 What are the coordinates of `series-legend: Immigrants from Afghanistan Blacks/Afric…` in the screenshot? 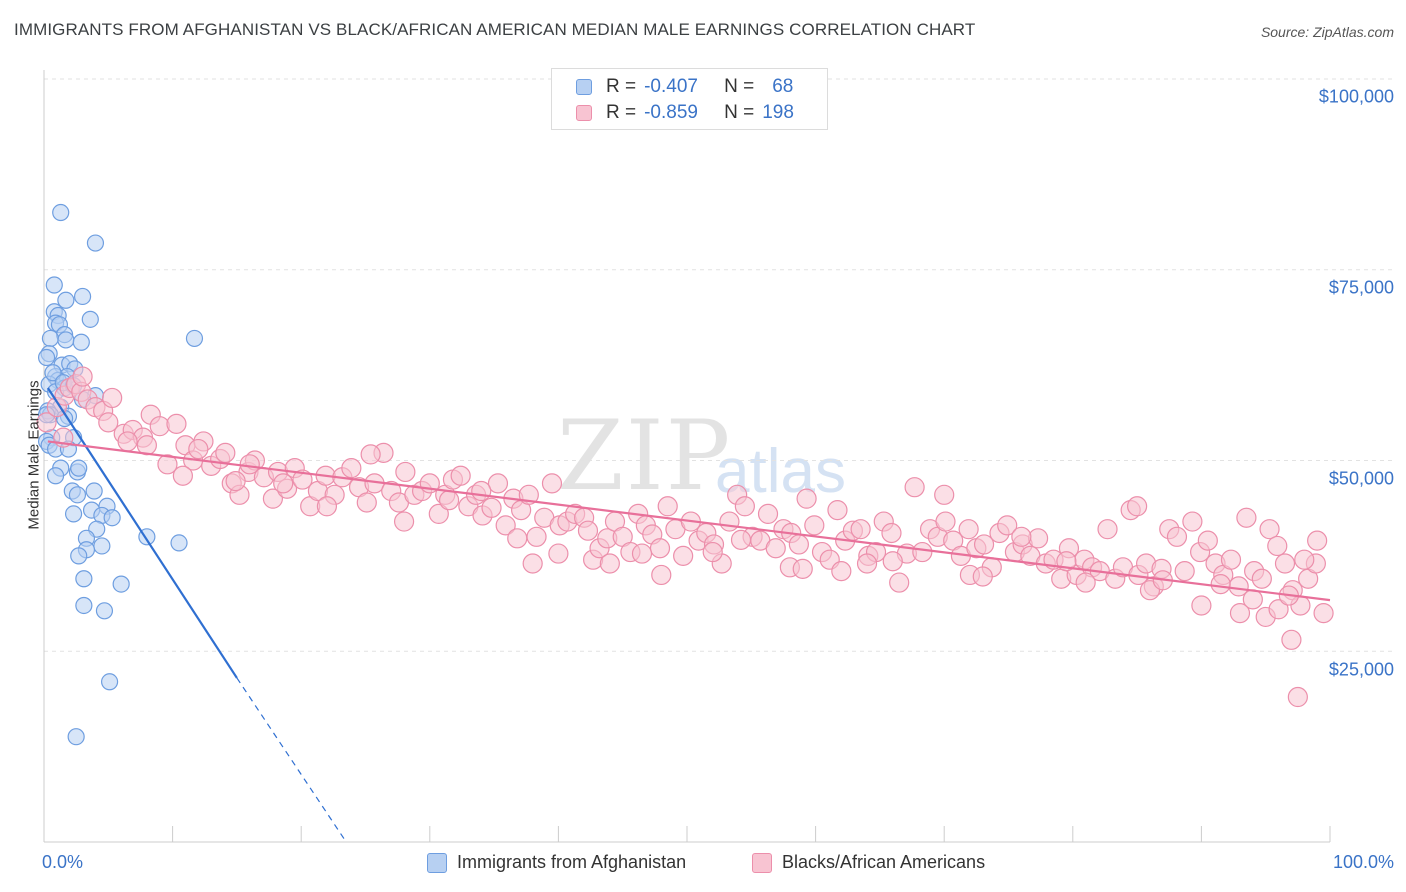 It's located at (703, 864).